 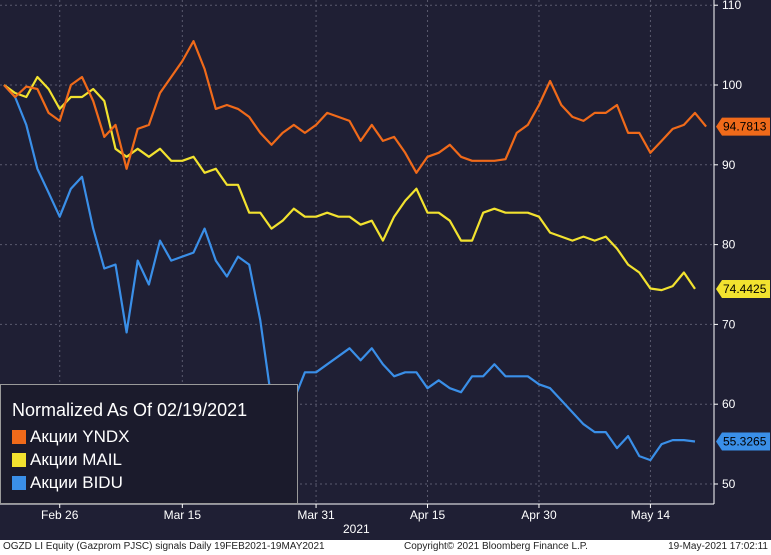 What do you see at coordinates (19, 483) in the screenshot?
I see `legend-swatch-bidu` at bounding box center [19, 483].